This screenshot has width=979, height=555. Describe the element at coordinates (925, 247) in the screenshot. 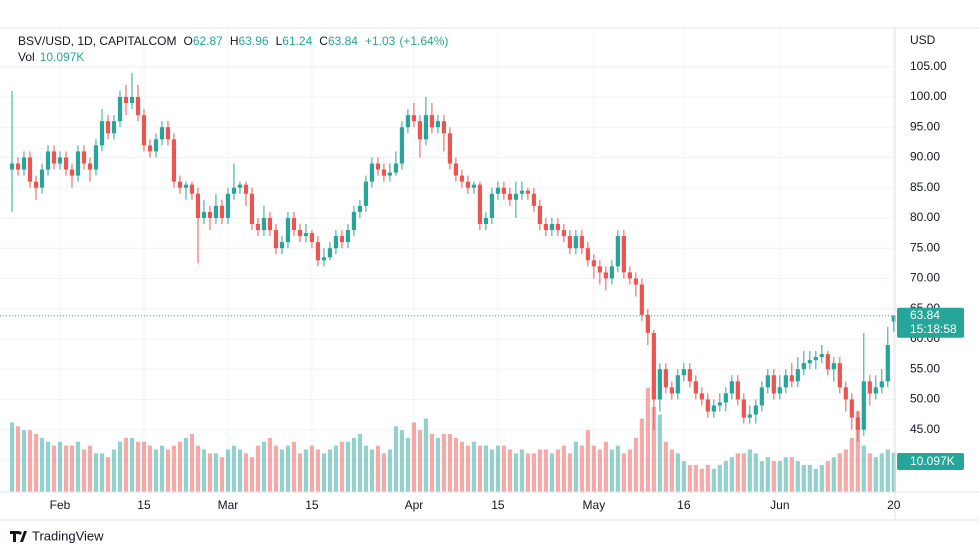

I see `y-tick-label: 75.00` at that location.